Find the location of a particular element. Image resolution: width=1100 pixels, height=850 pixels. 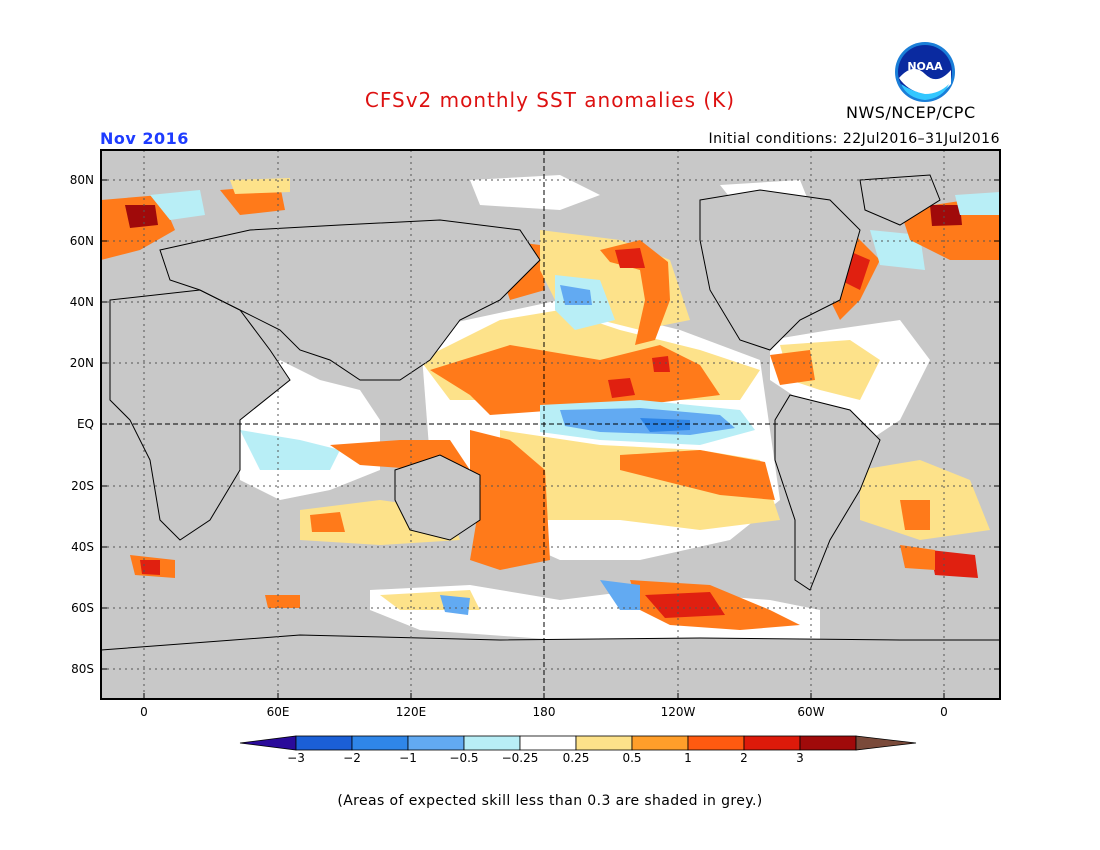

lat-label: 80N is located at coordinates (82, 180).